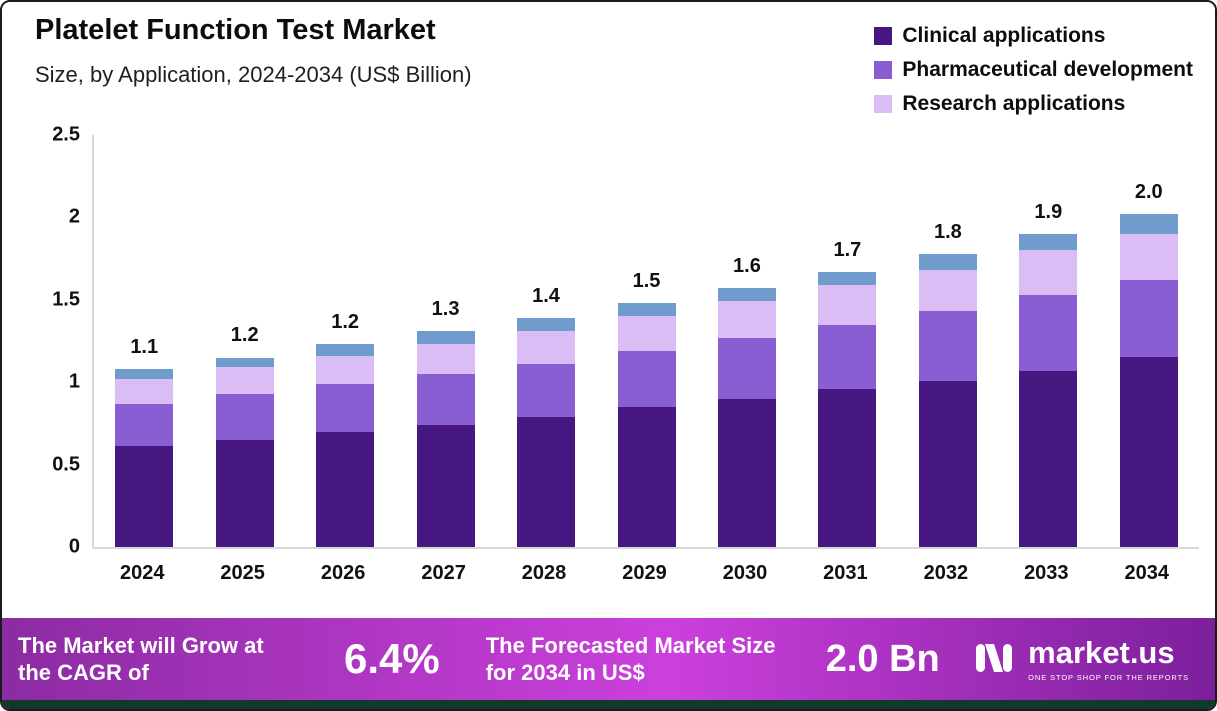 This screenshot has height=711, width=1217. What do you see at coordinates (1014, 103) in the screenshot?
I see `legend-label: Research applications` at bounding box center [1014, 103].